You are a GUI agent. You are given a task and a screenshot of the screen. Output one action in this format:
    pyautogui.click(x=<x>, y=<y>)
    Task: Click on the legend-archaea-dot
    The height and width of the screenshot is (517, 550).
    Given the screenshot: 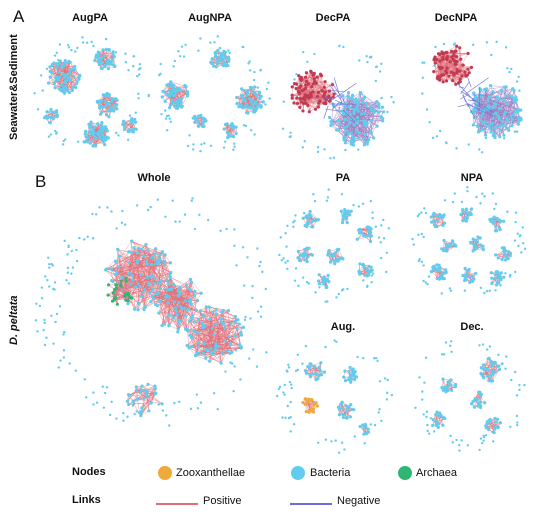 What is the action you would take?
    pyautogui.click(x=405, y=473)
    